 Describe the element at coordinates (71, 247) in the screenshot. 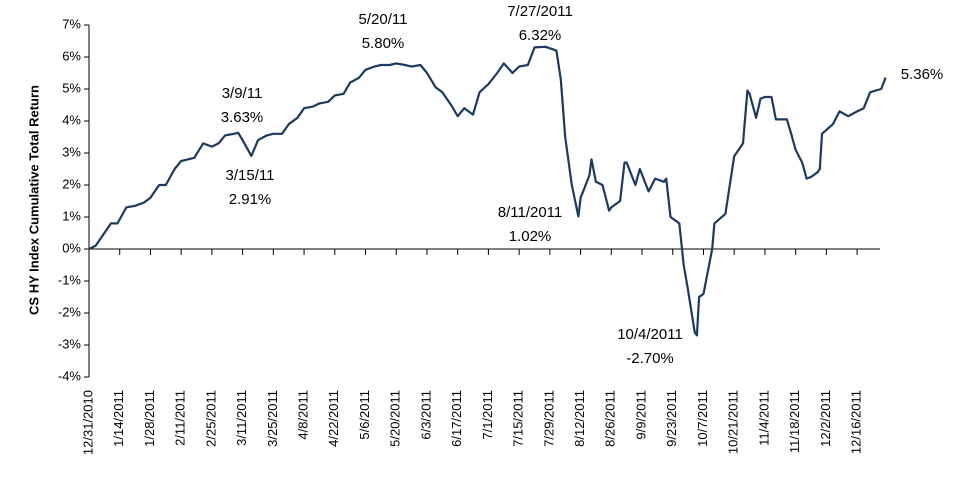

I see `y-tick-label: 0%` at that location.